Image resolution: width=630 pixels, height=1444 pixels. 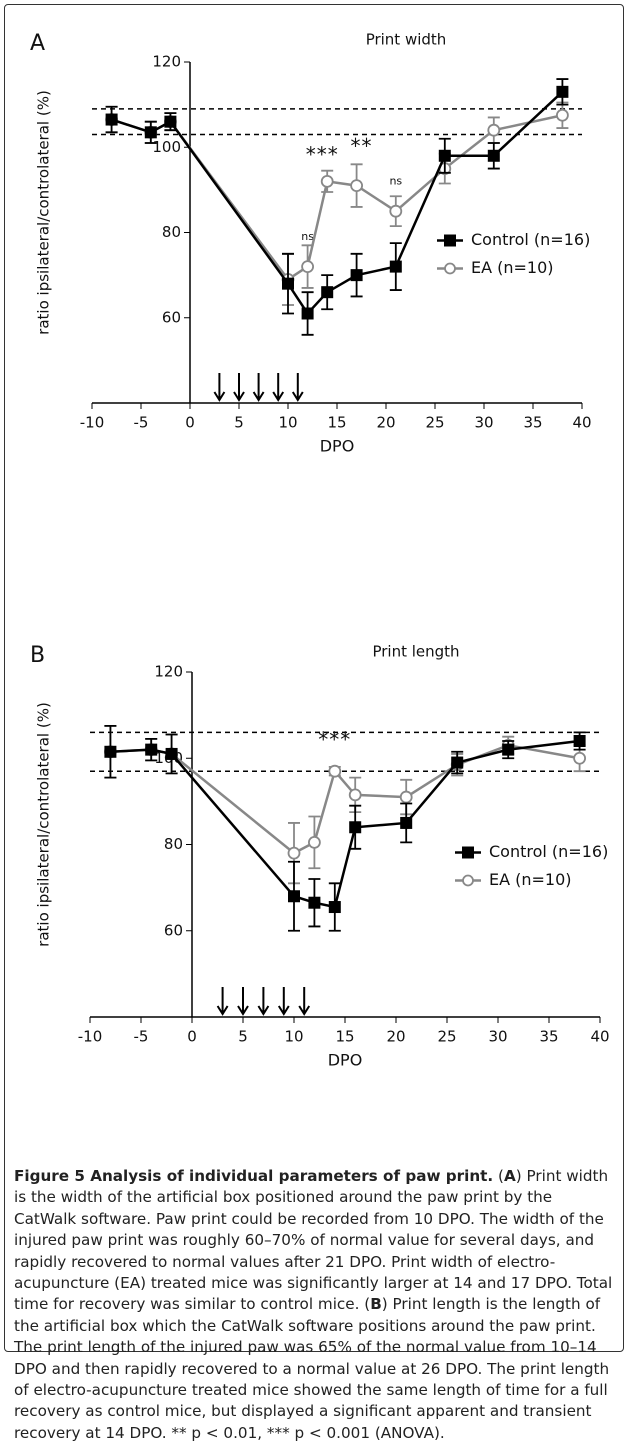 What do you see at coordinates (37, 655) in the screenshot?
I see `panel-label: B` at bounding box center [37, 655].